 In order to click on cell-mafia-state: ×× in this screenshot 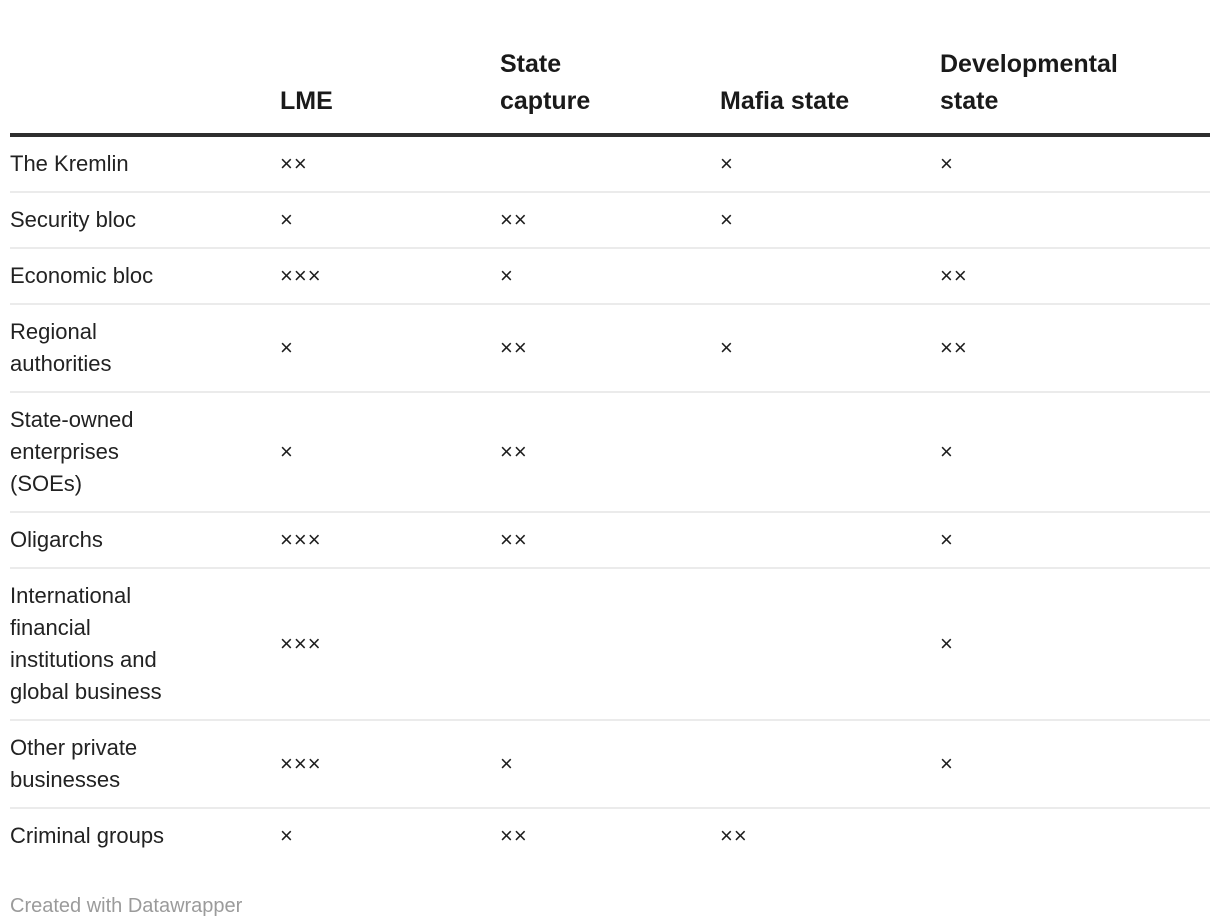, I will do `click(734, 835)`.